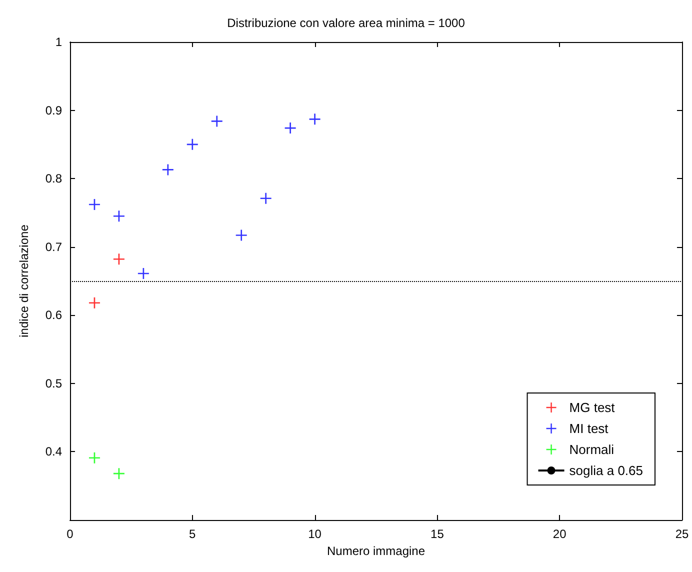 The width and height of the screenshot is (692, 572). What do you see at coordinates (437, 534) in the screenshot?
I see `x-tick-label: 15` at bounding box center [437, 534].